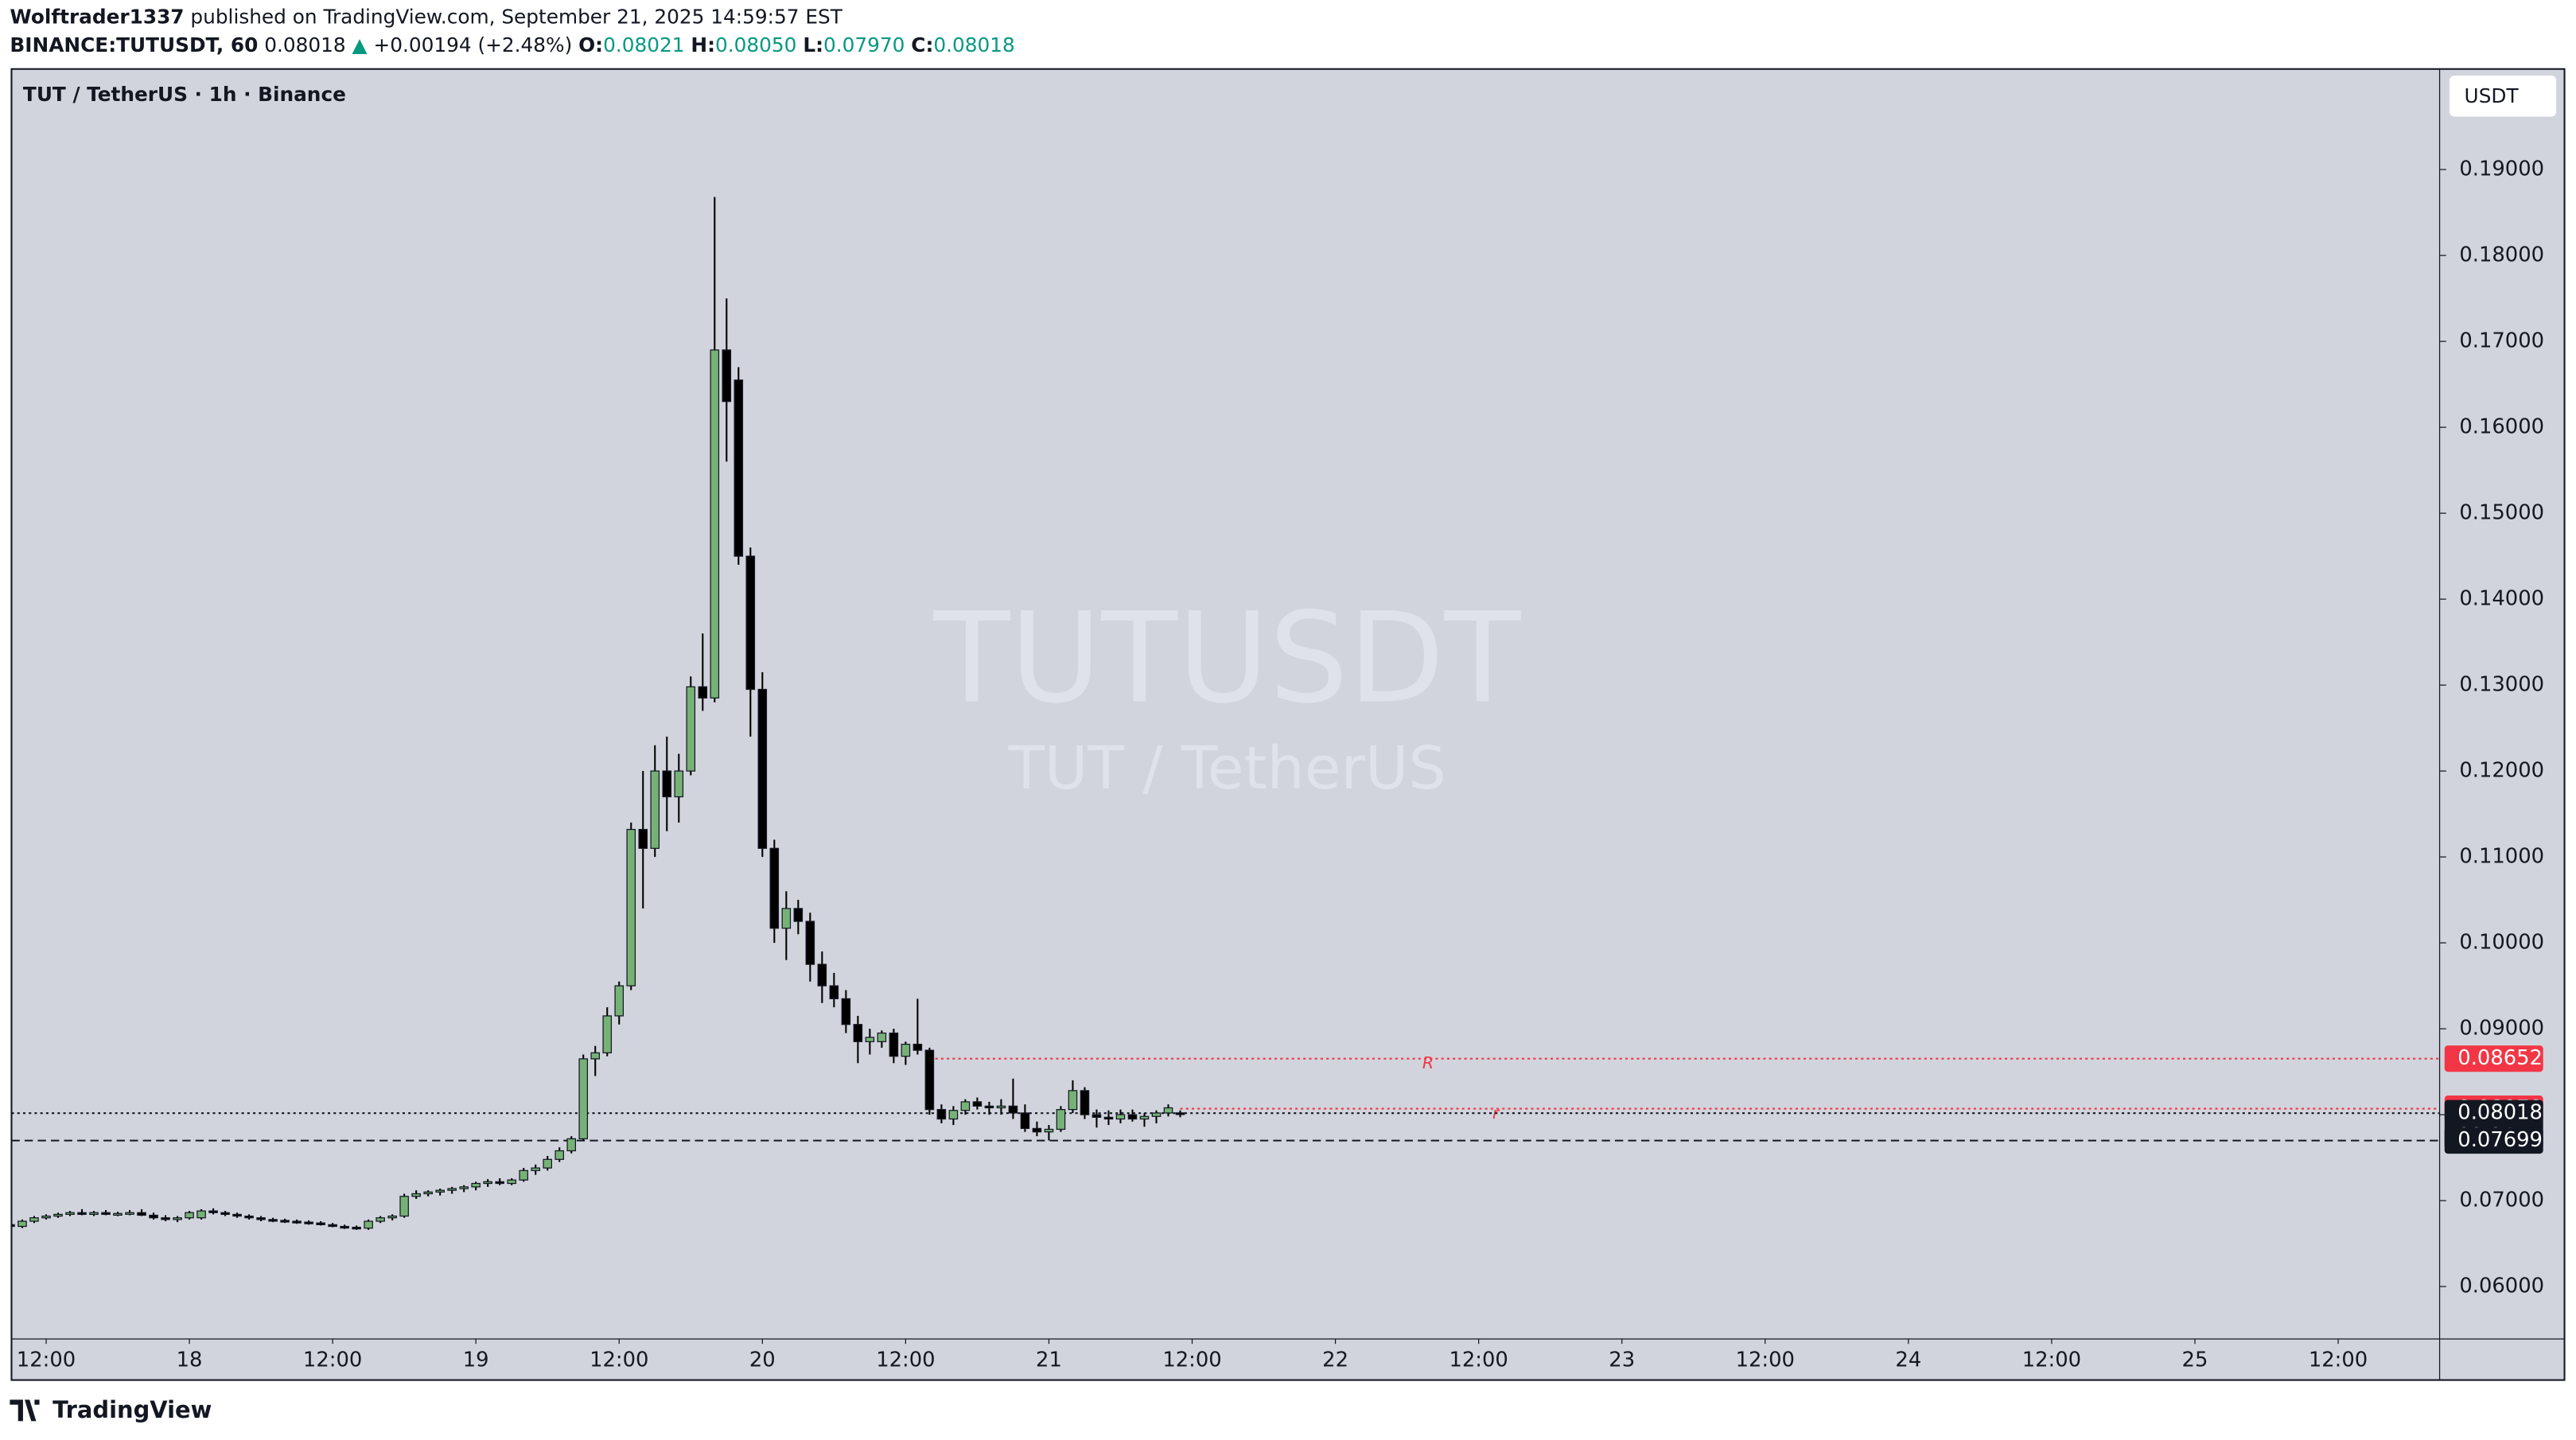 The image size is (2576, 1440). I want to click on x-tick-label: 20, so click(763, 1360).